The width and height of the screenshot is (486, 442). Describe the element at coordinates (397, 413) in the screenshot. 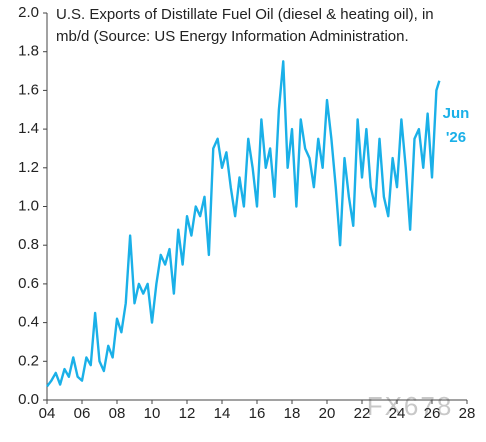

I see `x-tick-label: 24` at that location.